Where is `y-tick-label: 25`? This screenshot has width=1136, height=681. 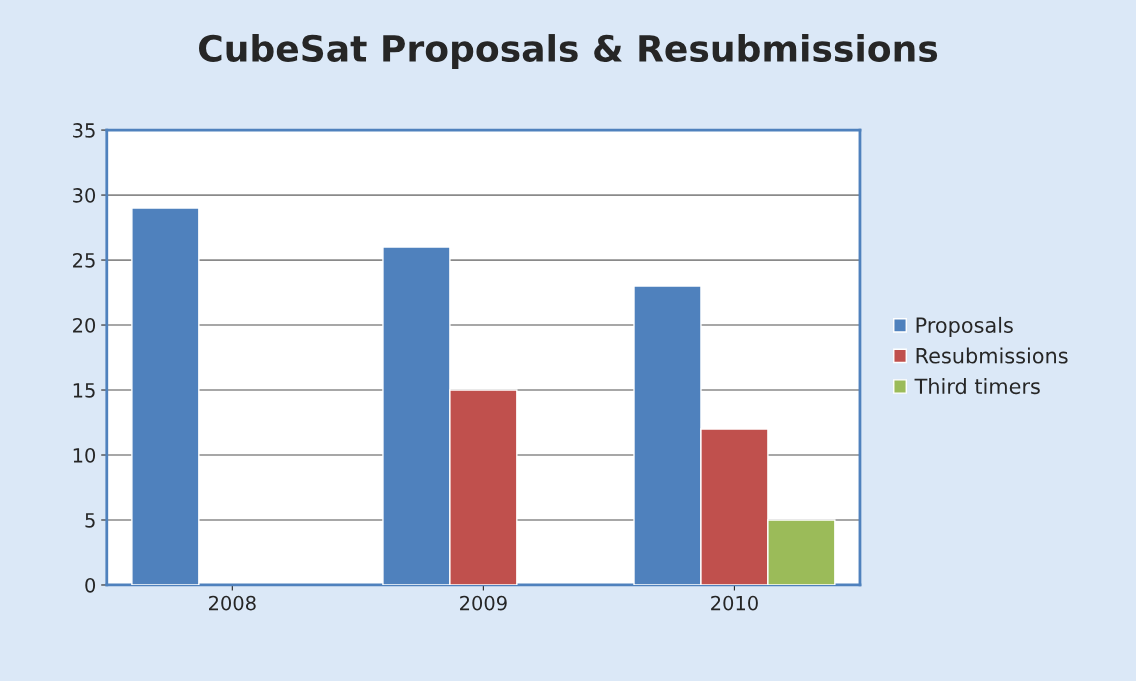
y-tick-label: 25 is located at coordinates (84, 260).